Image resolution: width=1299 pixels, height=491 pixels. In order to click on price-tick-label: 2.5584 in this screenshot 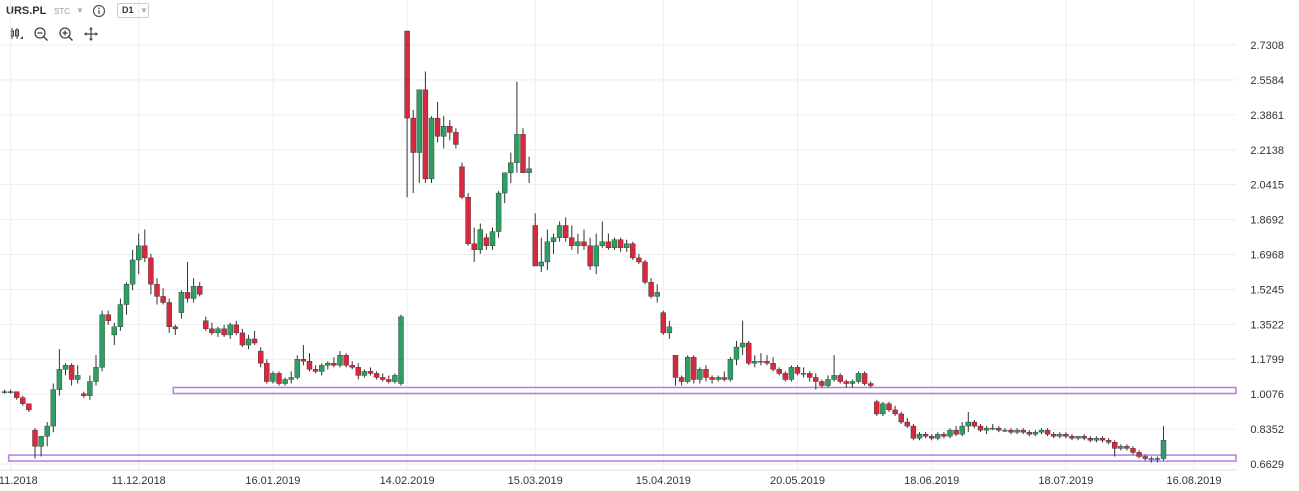, I will do `click(1267, 81)`.